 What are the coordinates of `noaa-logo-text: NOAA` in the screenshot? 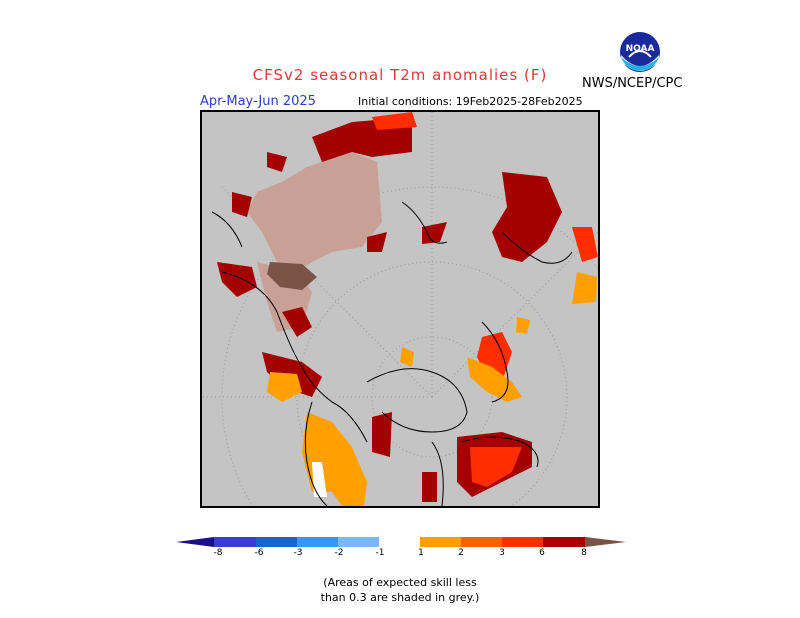 It's located at (640, 49).